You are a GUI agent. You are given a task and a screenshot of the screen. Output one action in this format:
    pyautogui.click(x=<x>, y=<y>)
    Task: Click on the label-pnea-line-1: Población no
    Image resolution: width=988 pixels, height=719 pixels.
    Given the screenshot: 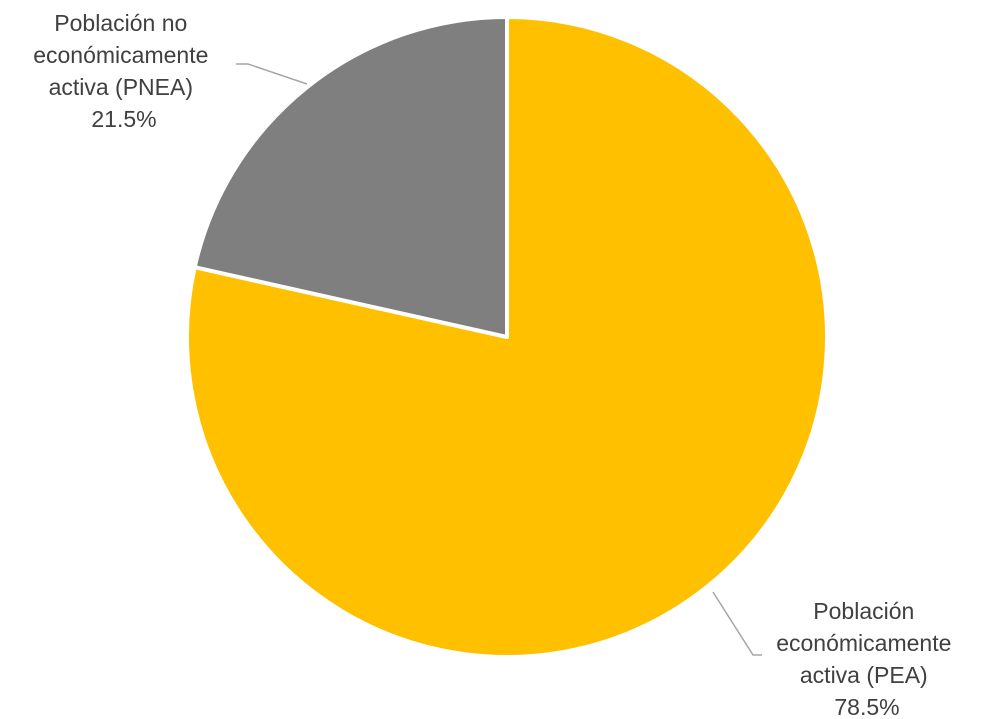 What is the action you would take?
    pyautogui.click(x=120, y=23)
    